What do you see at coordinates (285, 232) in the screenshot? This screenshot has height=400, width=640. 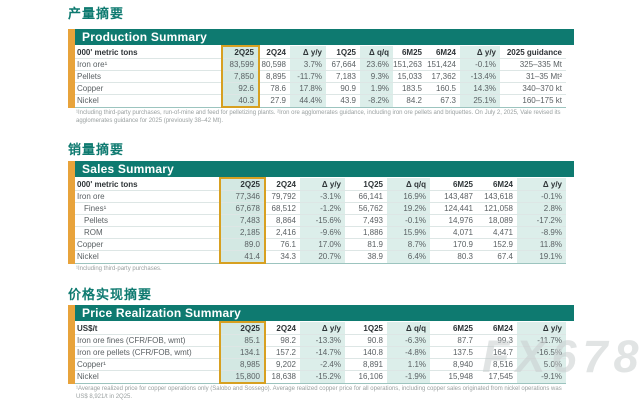 I see `value-cell: 2,416` at bounding box center [285, 232].